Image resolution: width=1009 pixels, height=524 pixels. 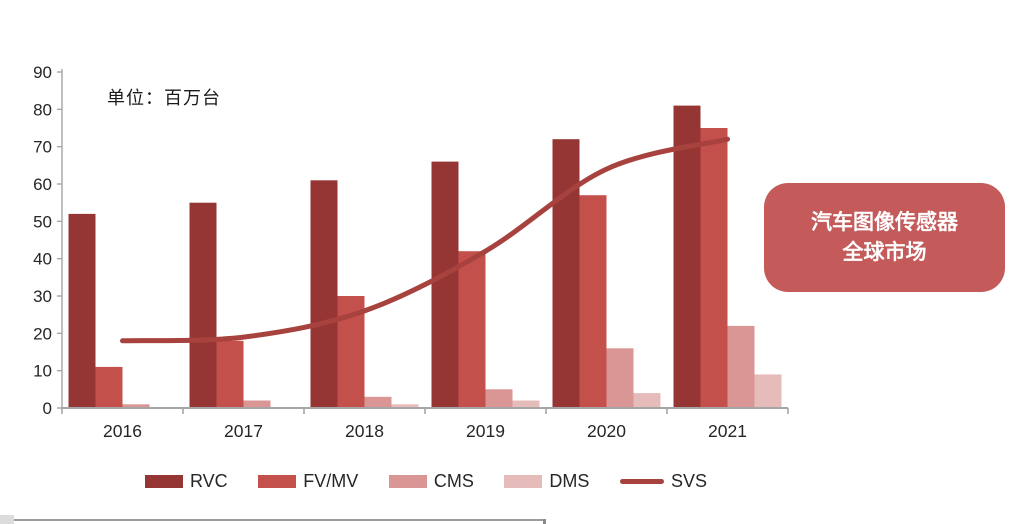 What do you see at coordinates (164, 481) in the screenshot?
I see `legend-swatch-rvc` at bounding box center [164, 481].